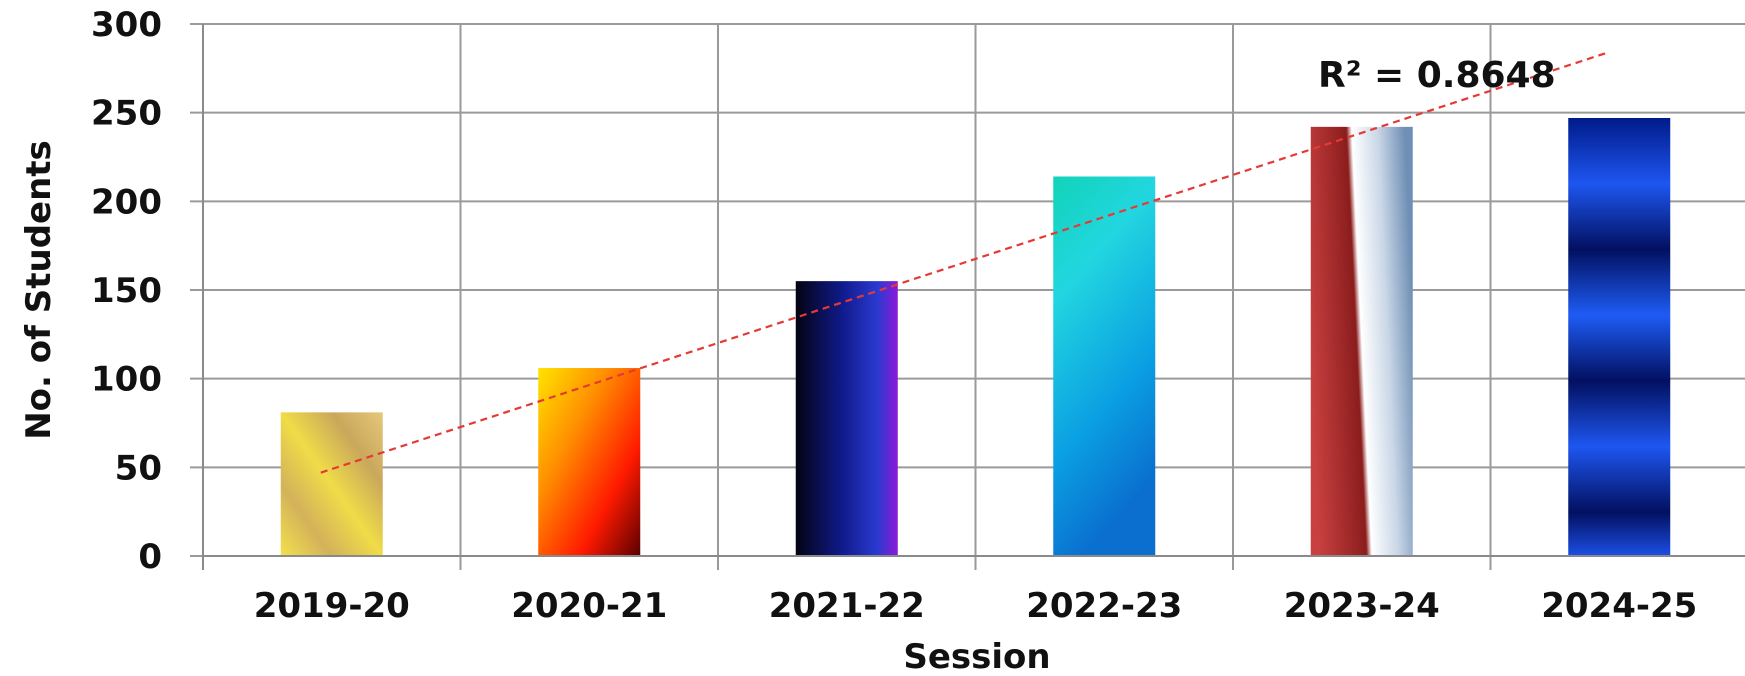  Describe the element at coordinates (126, 114) in the screenshot. I see `y-tick-label: 250` at that location.